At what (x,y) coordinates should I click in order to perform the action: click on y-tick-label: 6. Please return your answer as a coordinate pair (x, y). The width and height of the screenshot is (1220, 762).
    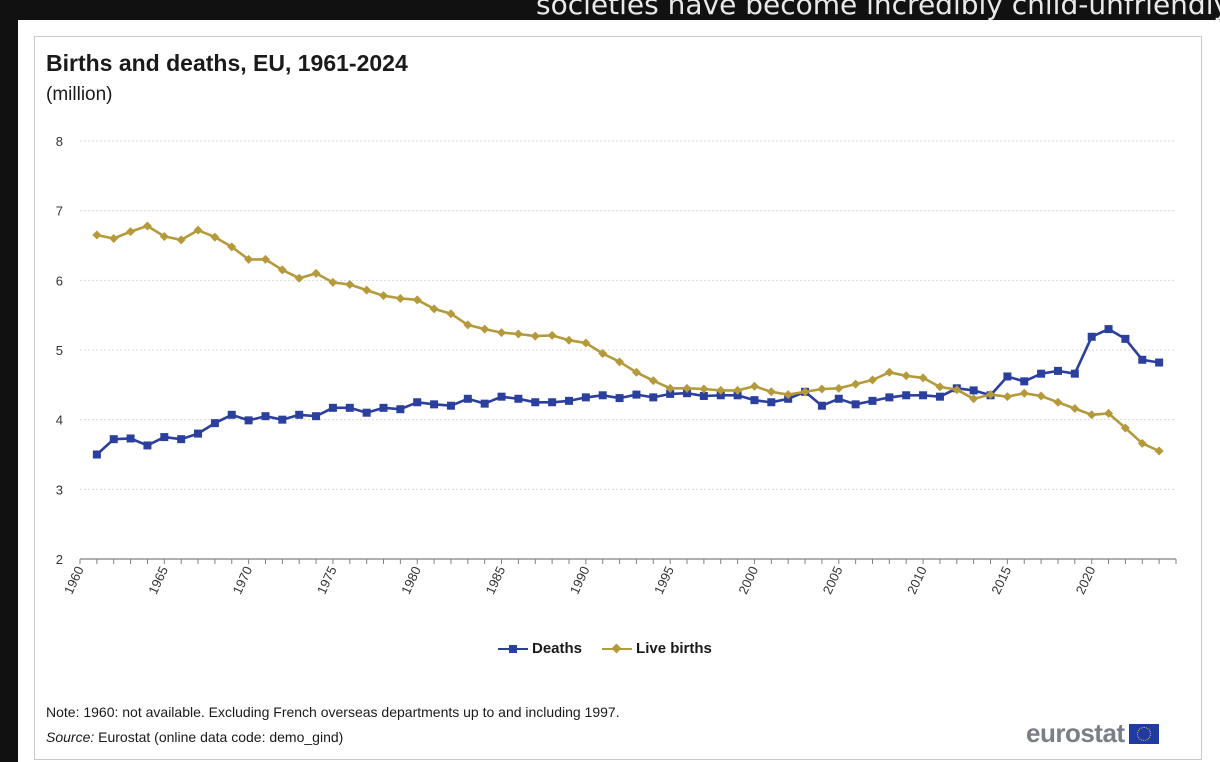
    Looking at the image, I should click on (59, 280).